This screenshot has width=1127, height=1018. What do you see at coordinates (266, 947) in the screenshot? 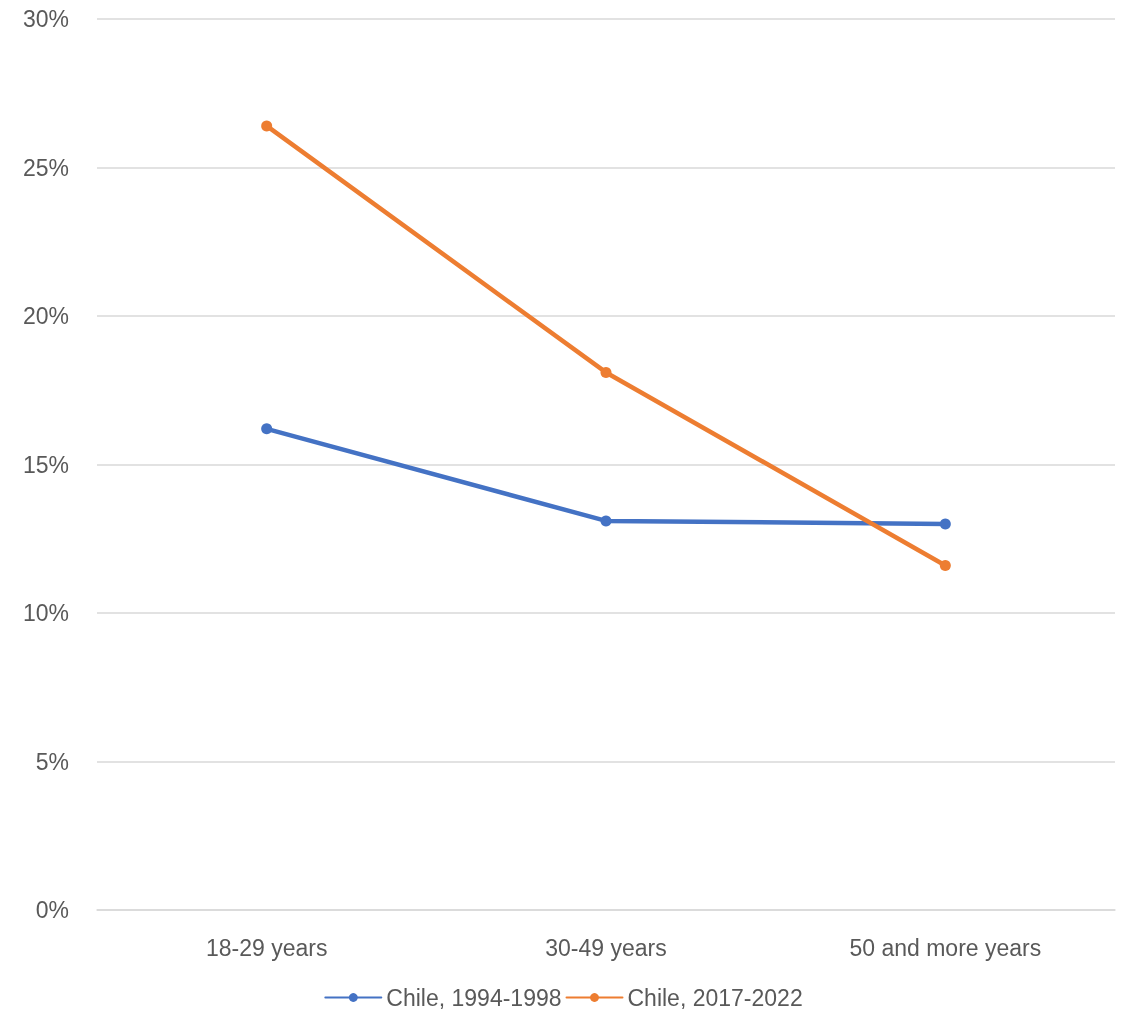
I see `x-tick-label: 18-29 years` at bounding box center [266, 947].